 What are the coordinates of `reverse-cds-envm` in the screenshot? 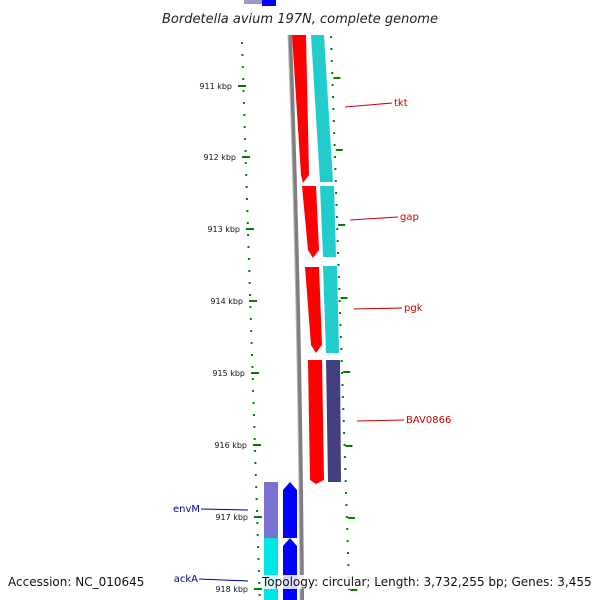 It's located at (290, 510).